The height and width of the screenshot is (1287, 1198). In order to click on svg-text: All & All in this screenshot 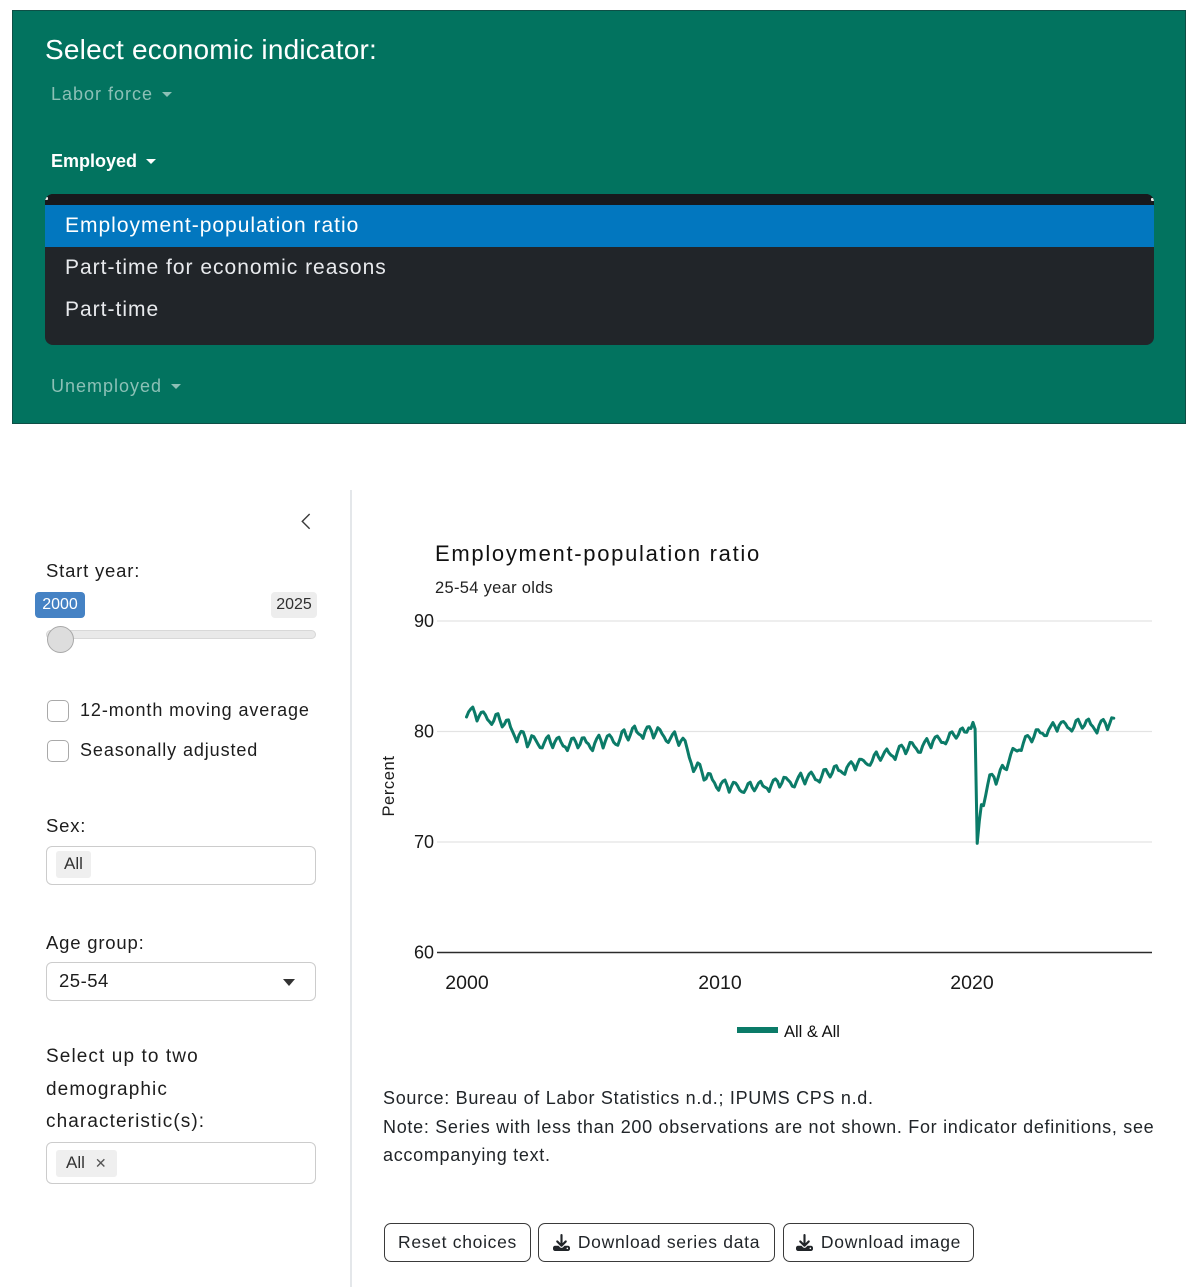, I will do `click(812, 1032)`.